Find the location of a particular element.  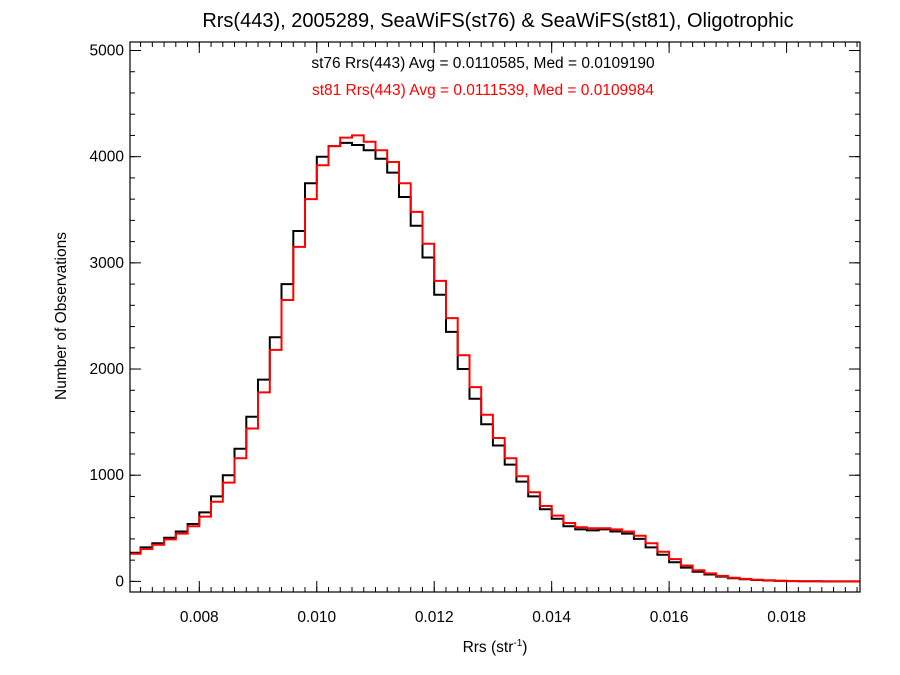

x-tick-label: 0.016 is located at coordinates (669, 617).